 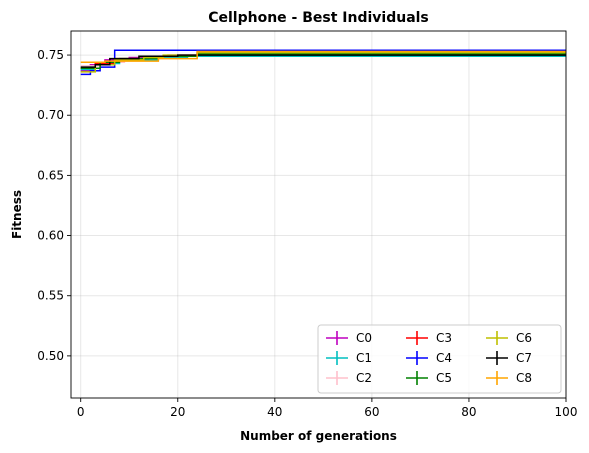 What do you see at coordinates (444, 358) in the screenshot?
I see `legend-label: C4` at bounding box center [444, 358].